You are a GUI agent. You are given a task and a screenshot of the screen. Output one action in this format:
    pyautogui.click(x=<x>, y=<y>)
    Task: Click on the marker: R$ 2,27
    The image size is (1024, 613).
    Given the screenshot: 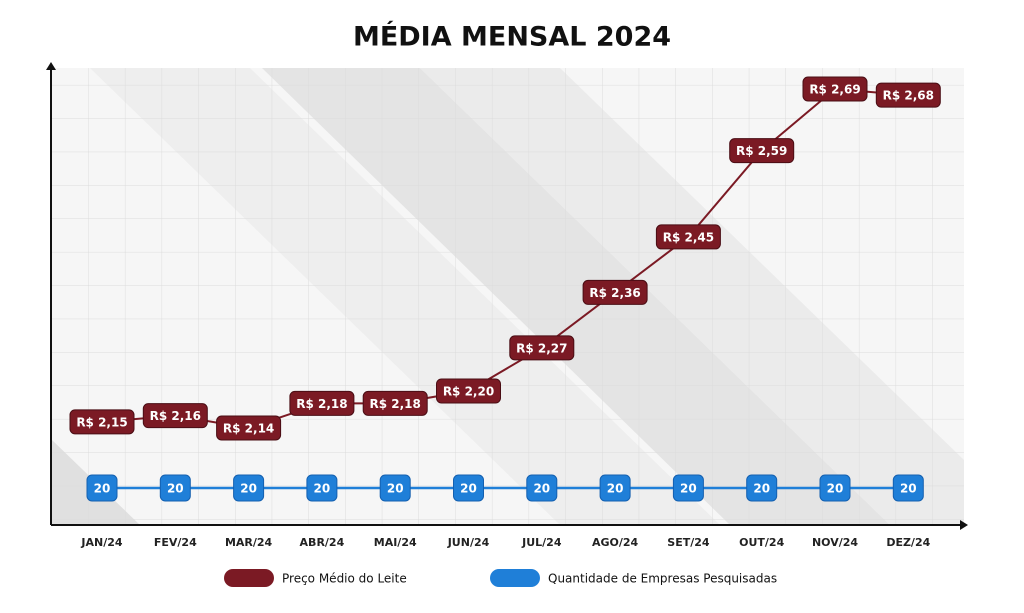 What is the action you would take?
    pyautogui.click(x=542, y=348)
    